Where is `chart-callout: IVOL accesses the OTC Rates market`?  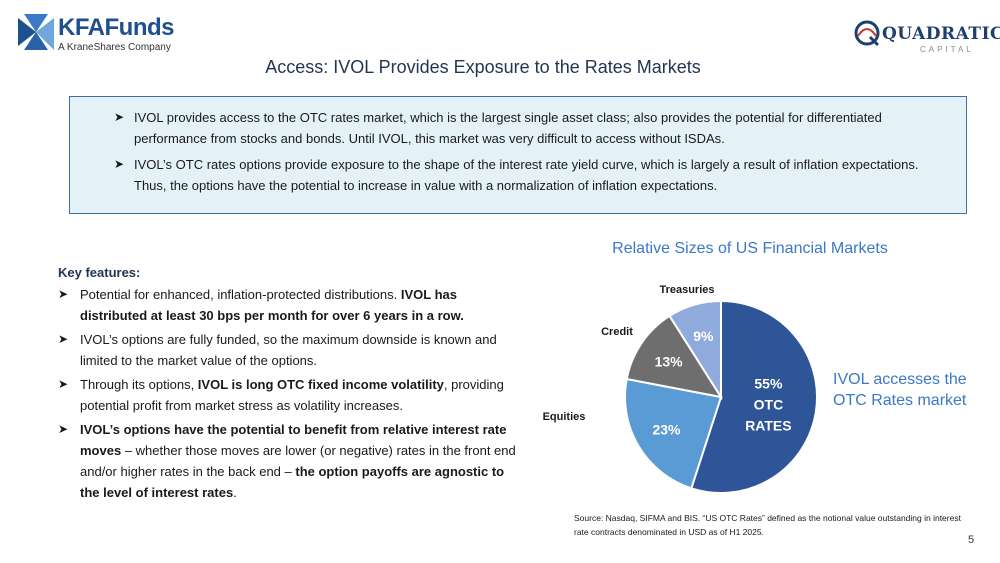
chart-callout: IVOL accesses the OTC Rates market is located at coordinates (900, 390).